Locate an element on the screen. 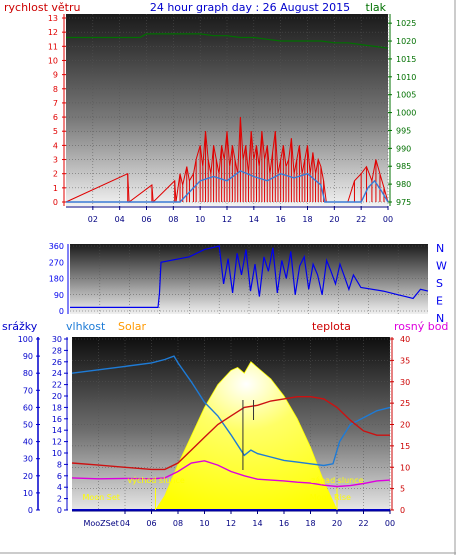 The width and height of the screenshot is (456, 555). rain-y-axis: 0 10 20 30 40 50 60 70 80 90 100 is located at coordinates (29, 425).